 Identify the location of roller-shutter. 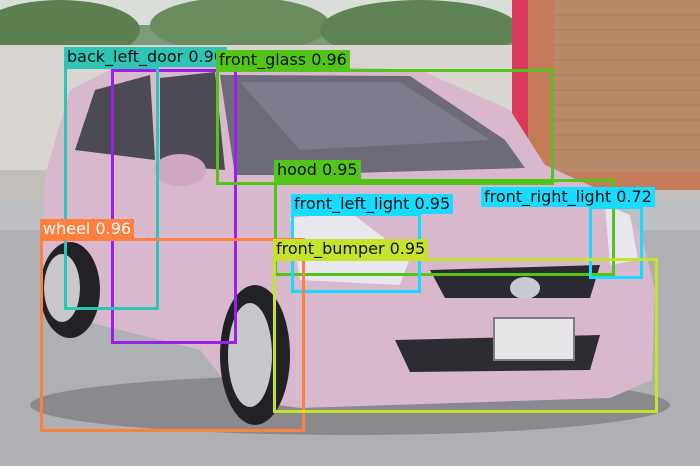
(627, 86).